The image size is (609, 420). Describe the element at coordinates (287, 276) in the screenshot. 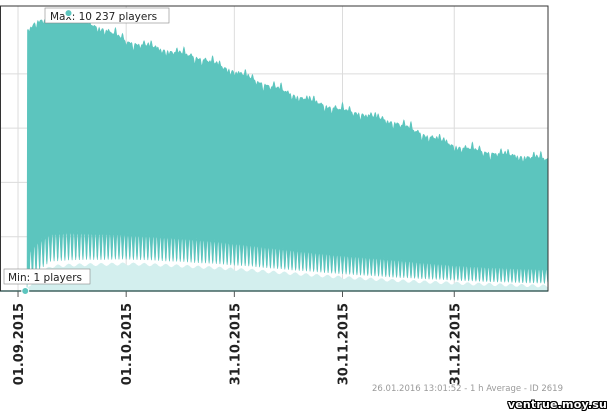

I see `min-series-area` at that location.